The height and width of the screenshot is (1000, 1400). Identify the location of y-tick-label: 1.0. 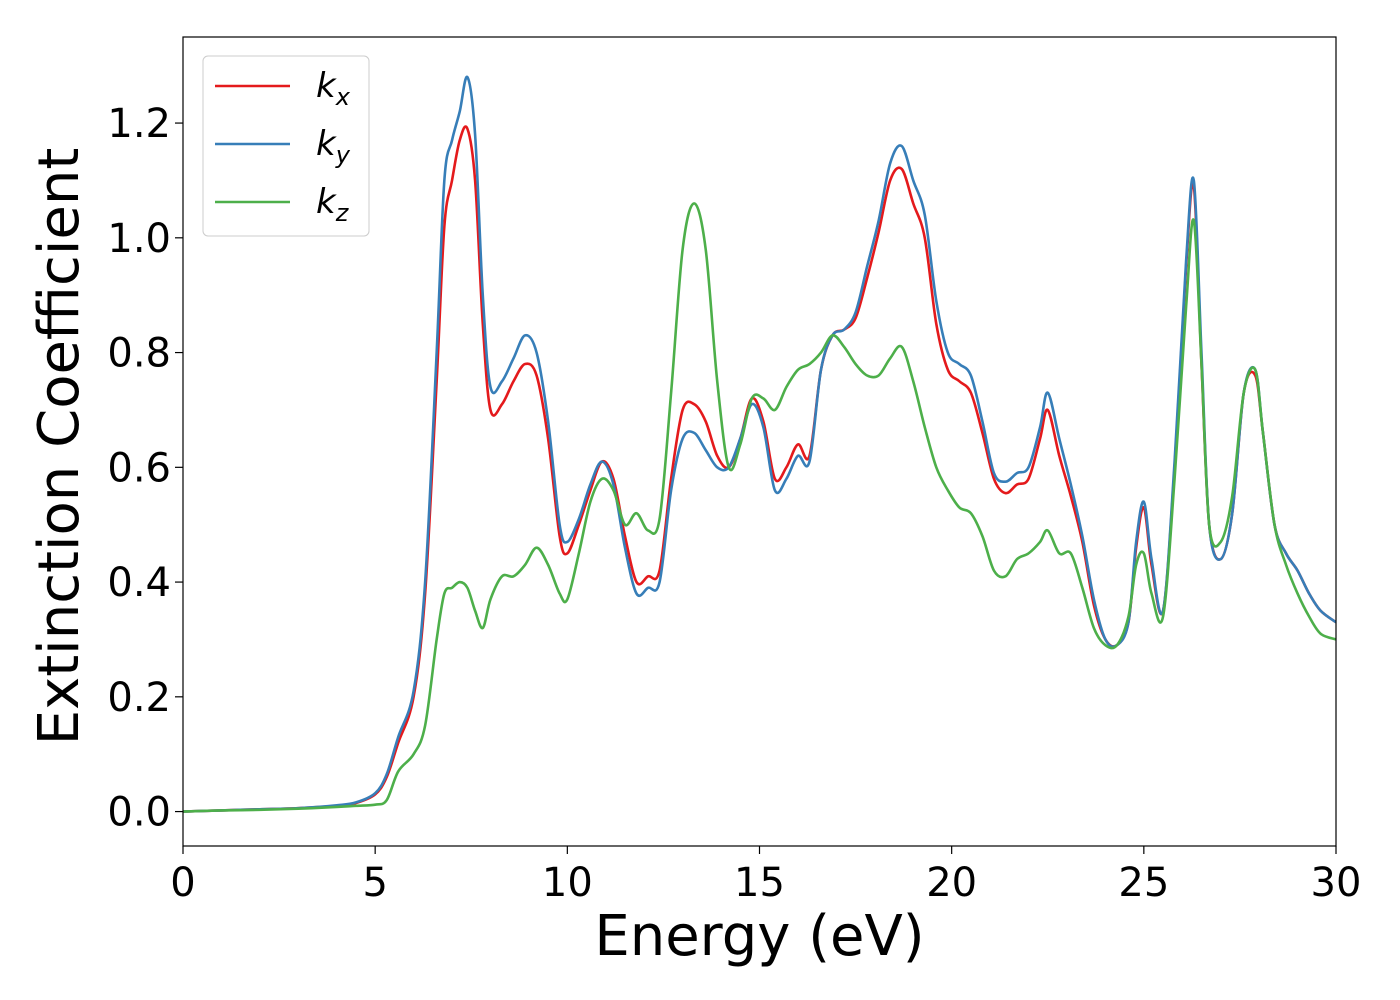
(139, 239).